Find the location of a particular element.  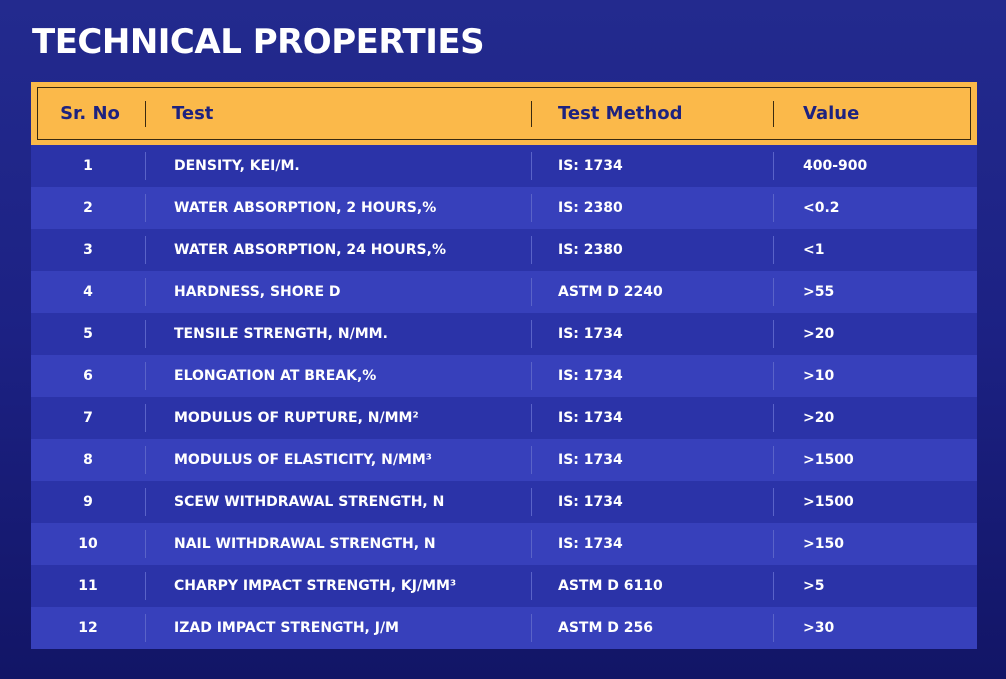

table-row: 7 MODULUS OF RUPTURE, N/MM² IS: 1734 >20 is located at coordinates (504, 418).